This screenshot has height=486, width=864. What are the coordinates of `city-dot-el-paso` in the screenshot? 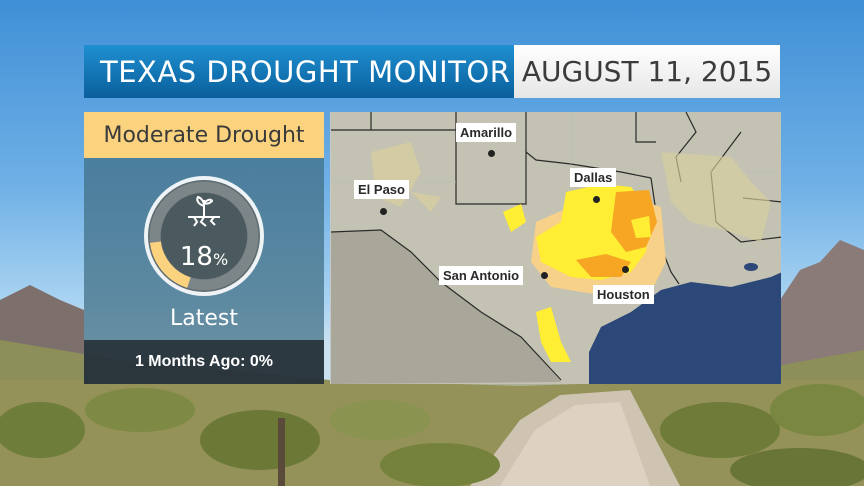 It's located at (383, 211).